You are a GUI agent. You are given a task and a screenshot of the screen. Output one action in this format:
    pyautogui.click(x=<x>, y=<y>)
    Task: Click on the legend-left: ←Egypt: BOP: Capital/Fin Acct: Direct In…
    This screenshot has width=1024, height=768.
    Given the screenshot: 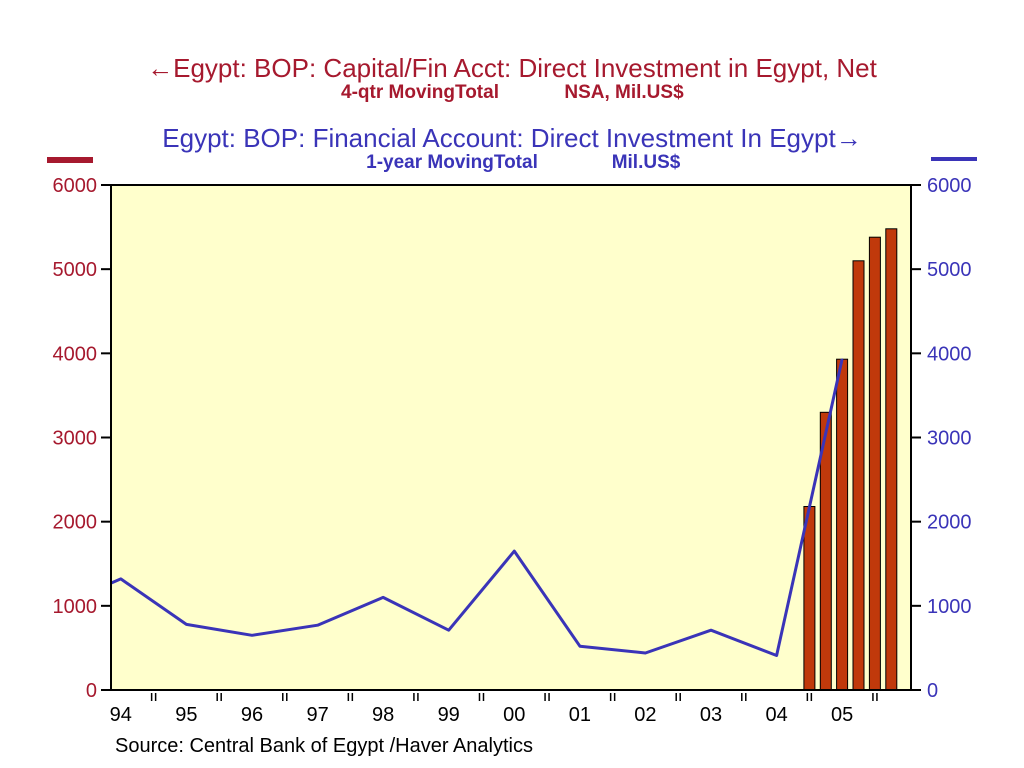 What is the action you would take?
    pyautogui.click(x=462, y=108)
    